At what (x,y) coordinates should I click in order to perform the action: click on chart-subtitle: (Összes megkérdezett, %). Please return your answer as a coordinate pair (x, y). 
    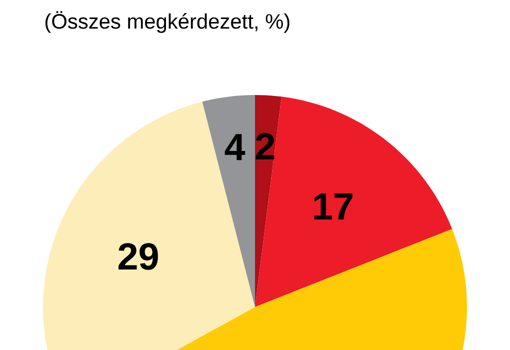
    Looking at the image, I should click on (167, 22).